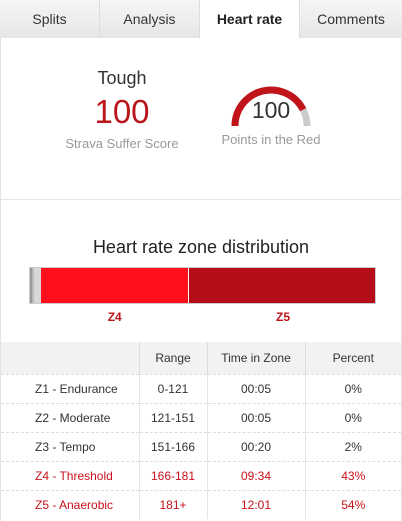 The image size is (402, 521). I want to click on zone-segment-z5, so click(282, 285).